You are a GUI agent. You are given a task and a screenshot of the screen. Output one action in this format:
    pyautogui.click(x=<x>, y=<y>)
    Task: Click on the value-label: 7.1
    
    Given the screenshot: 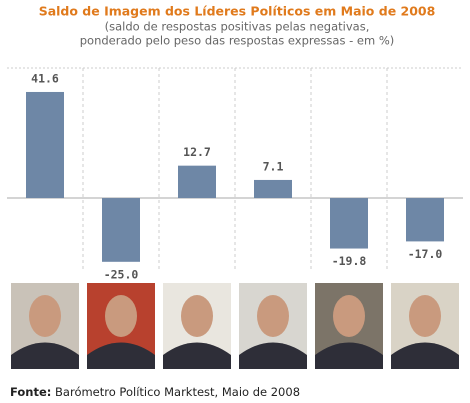 What is the action you would take?
    pyautogui.click(x=273, y=166)
    